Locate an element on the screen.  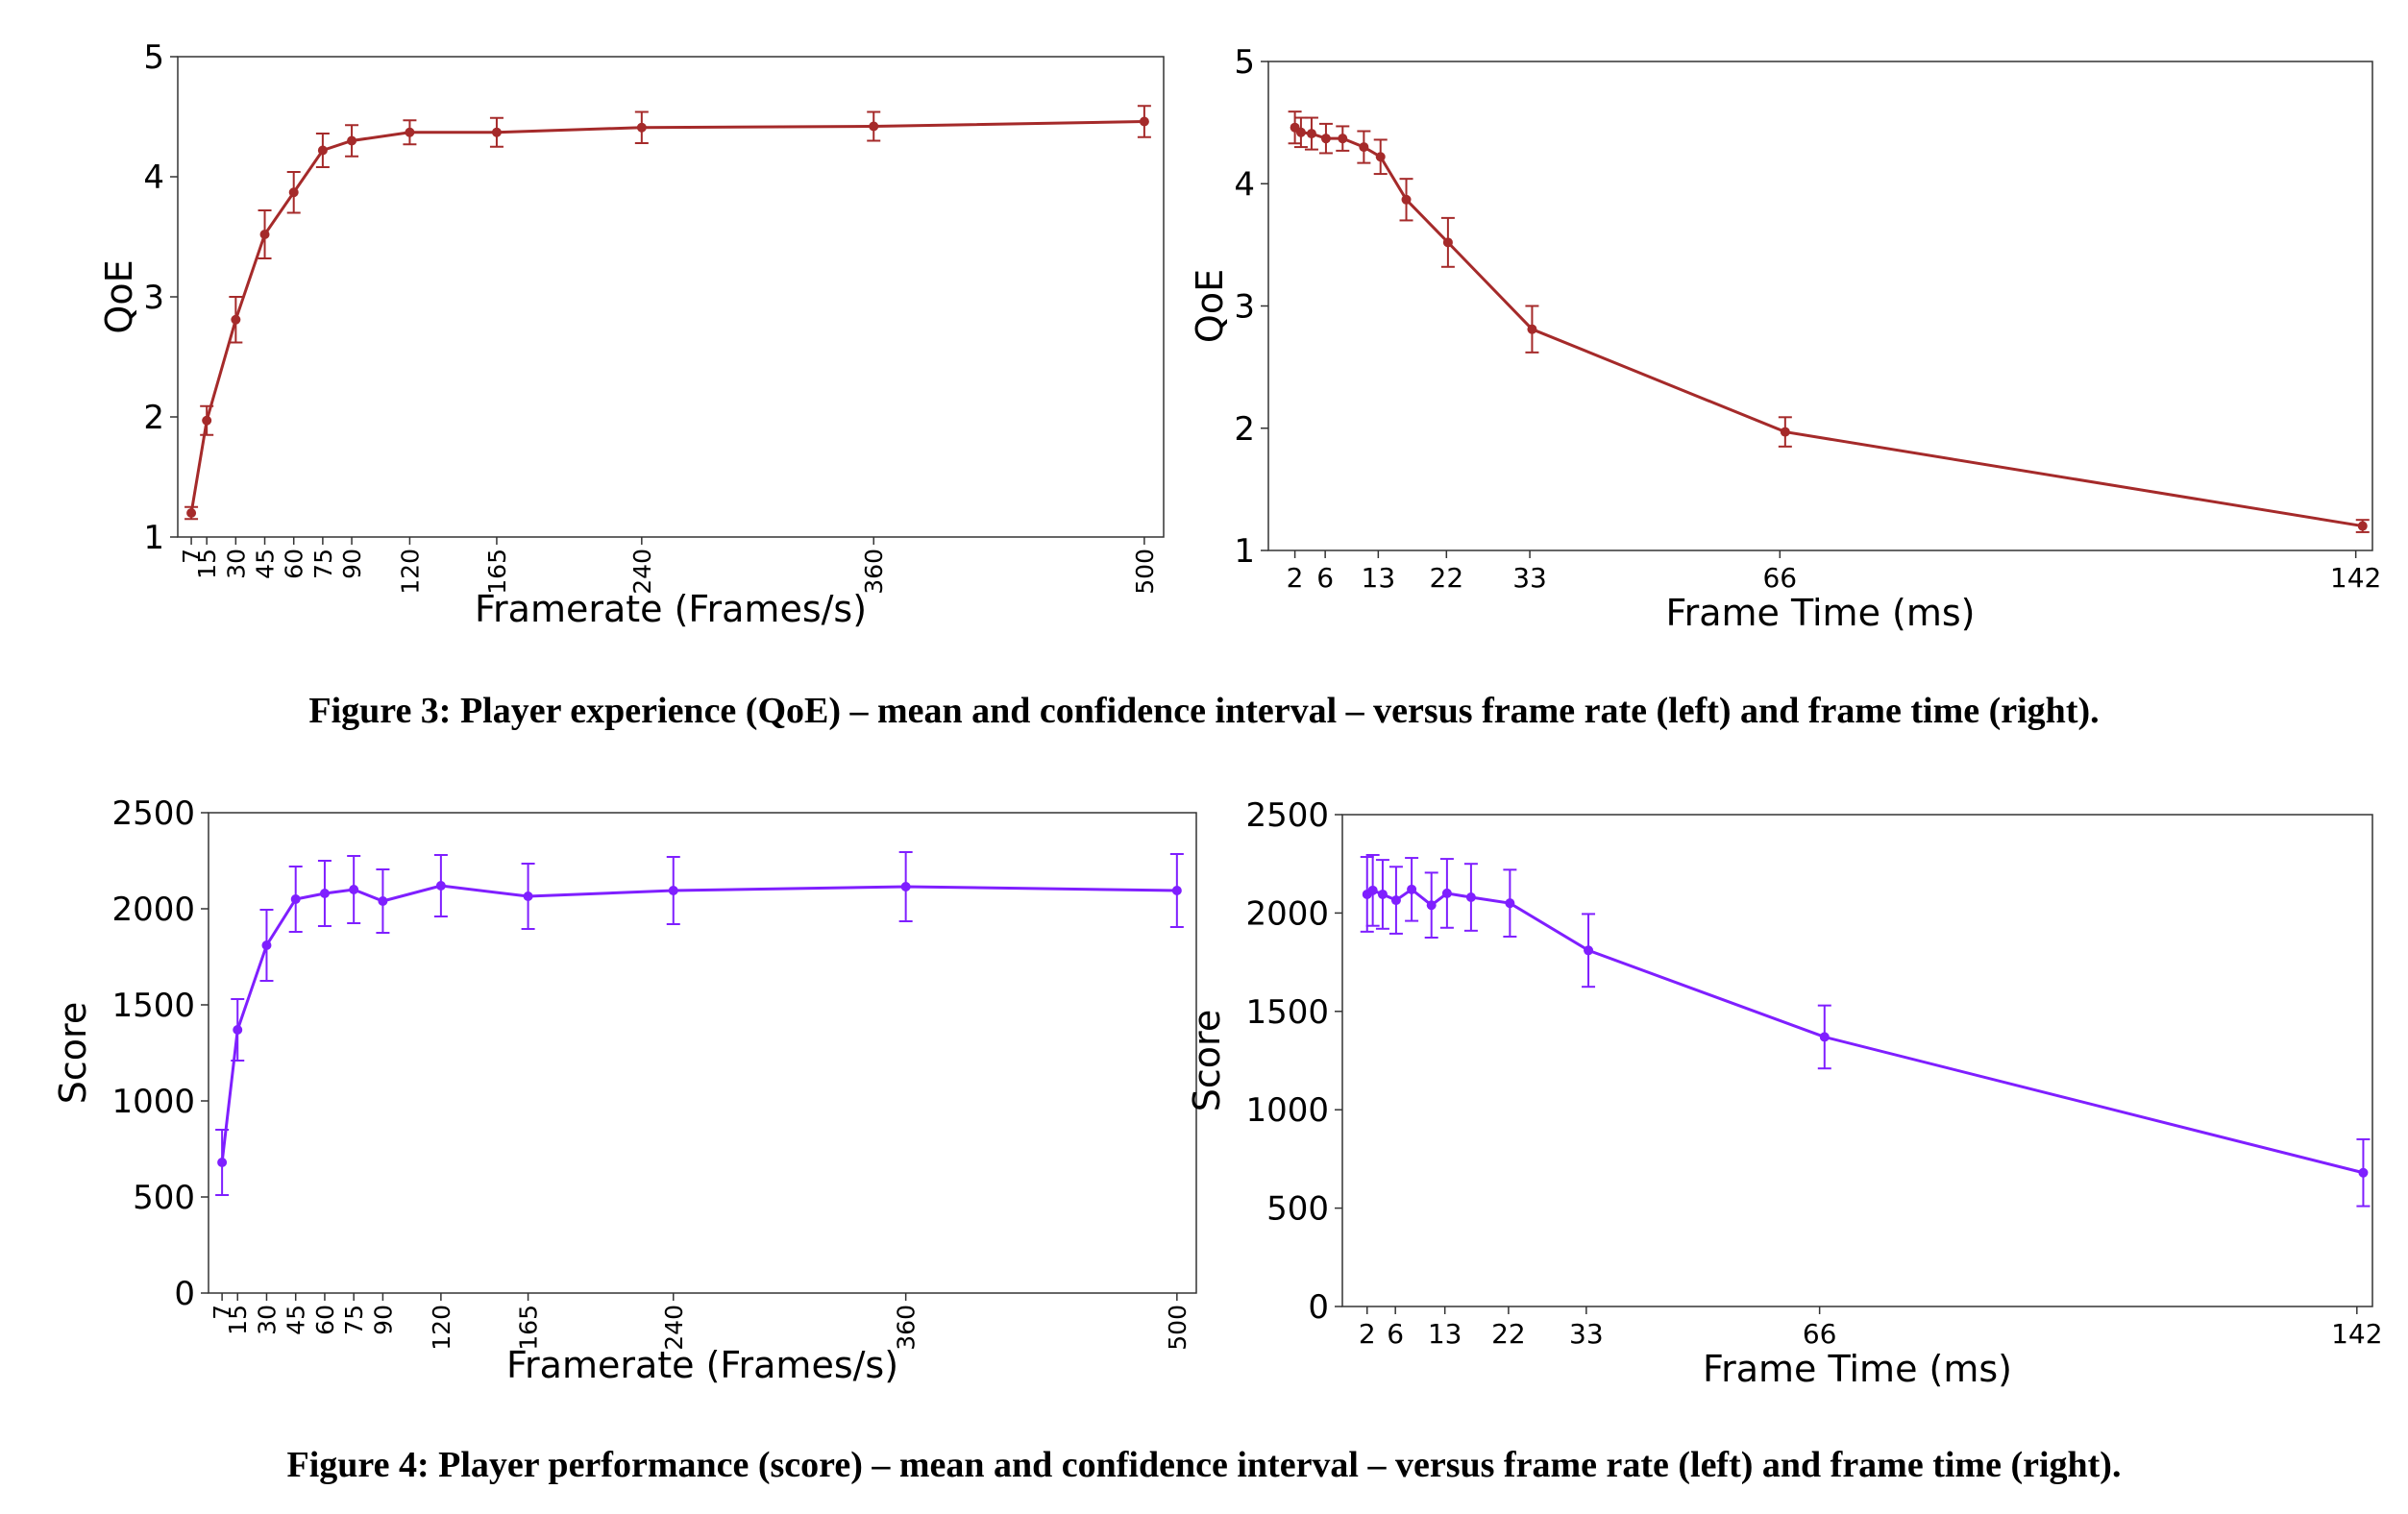
y-tick-label: 4 is located at coordinates (1244, 184).